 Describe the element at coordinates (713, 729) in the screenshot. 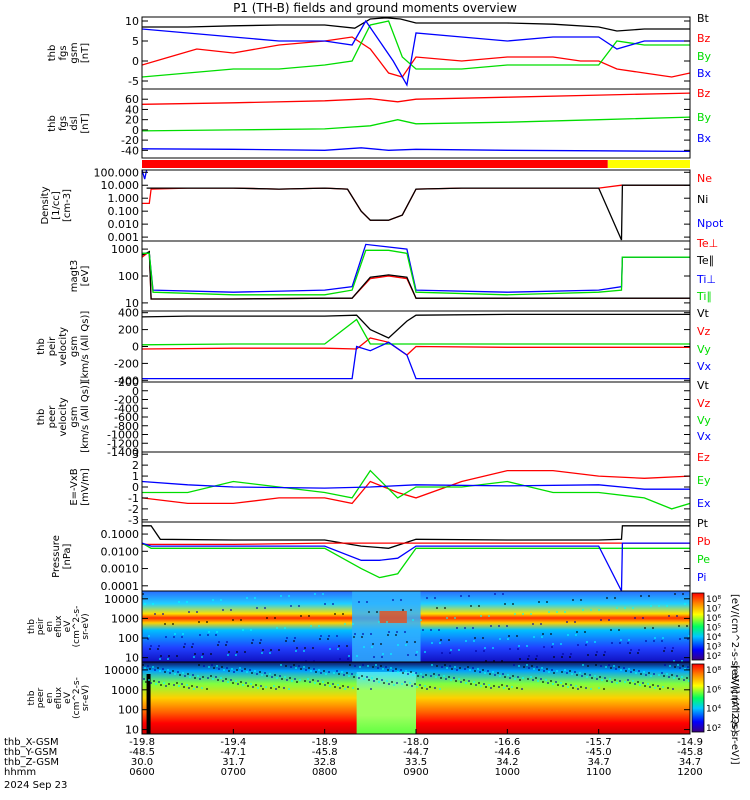

I see `colorbar-tick-label: 10²` at that location.